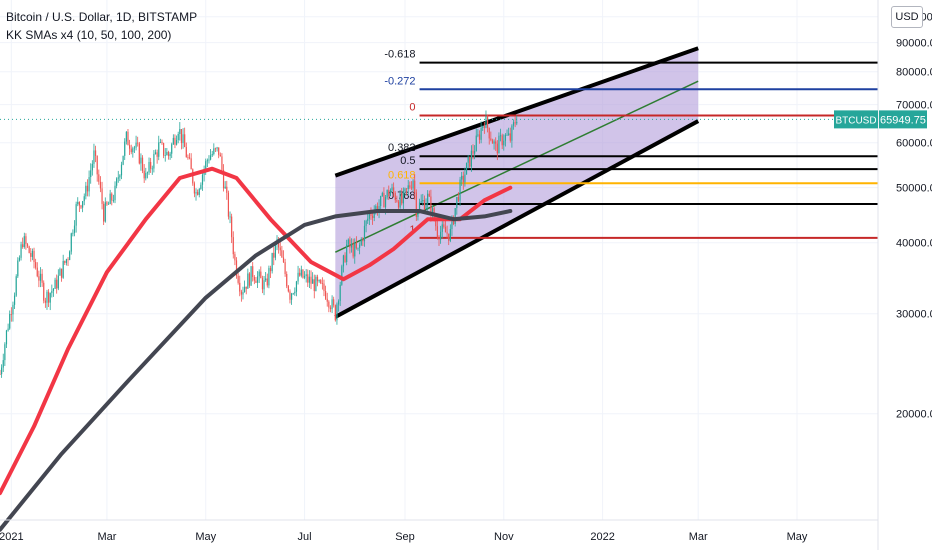  Describe the element at coordinates (856, 119) in the screenshot. I see `price-label-symbol-box` at that location.